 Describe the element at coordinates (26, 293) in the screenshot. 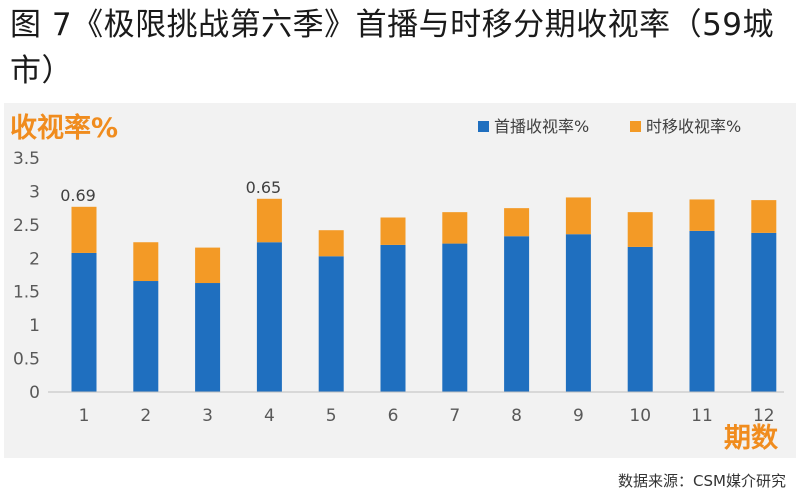

I see `y-tick-label: 1.5` at that location.